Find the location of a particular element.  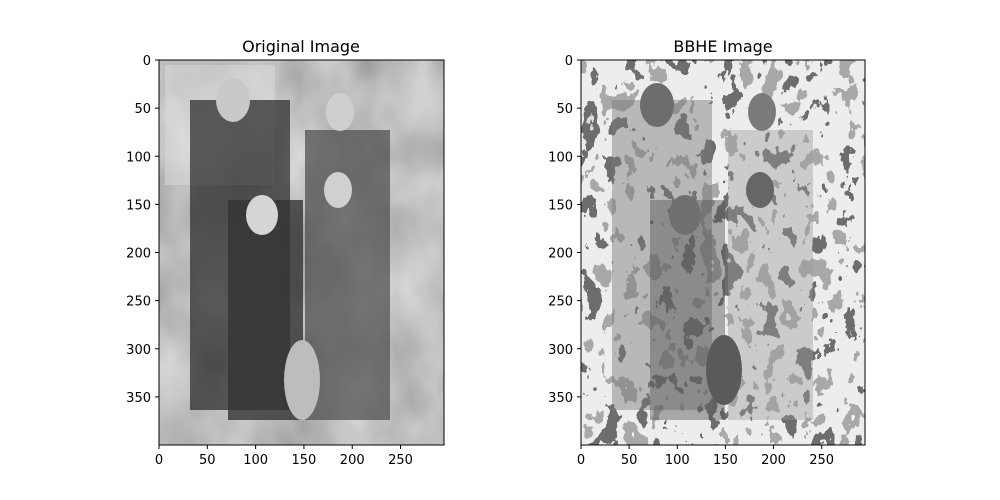

panel-title: Original Image is located at coordinates (301, 46).